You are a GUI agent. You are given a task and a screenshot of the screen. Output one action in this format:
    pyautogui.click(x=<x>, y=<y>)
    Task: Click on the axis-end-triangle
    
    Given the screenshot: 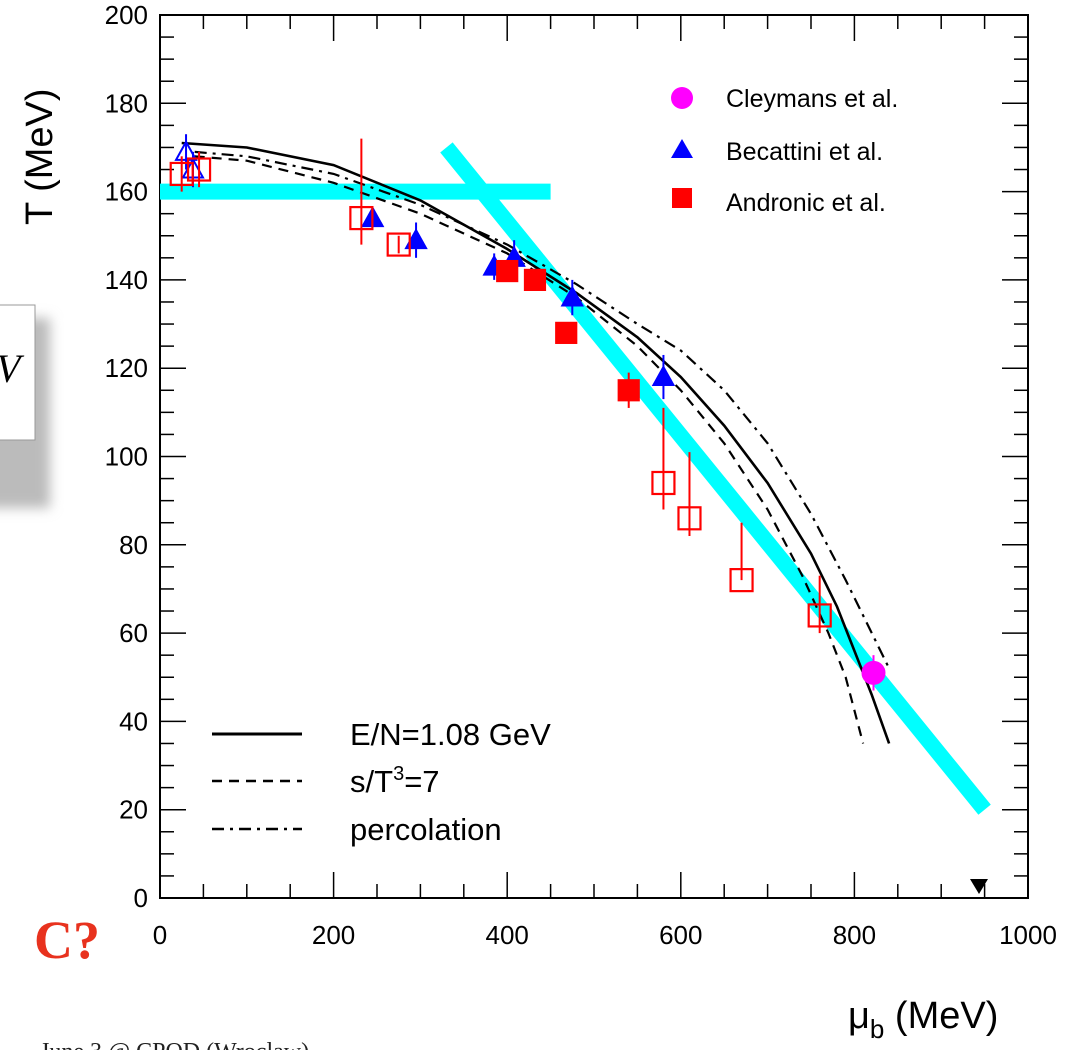 What is the action you would take?
    pyautogui.click(x=979, y=886)
    